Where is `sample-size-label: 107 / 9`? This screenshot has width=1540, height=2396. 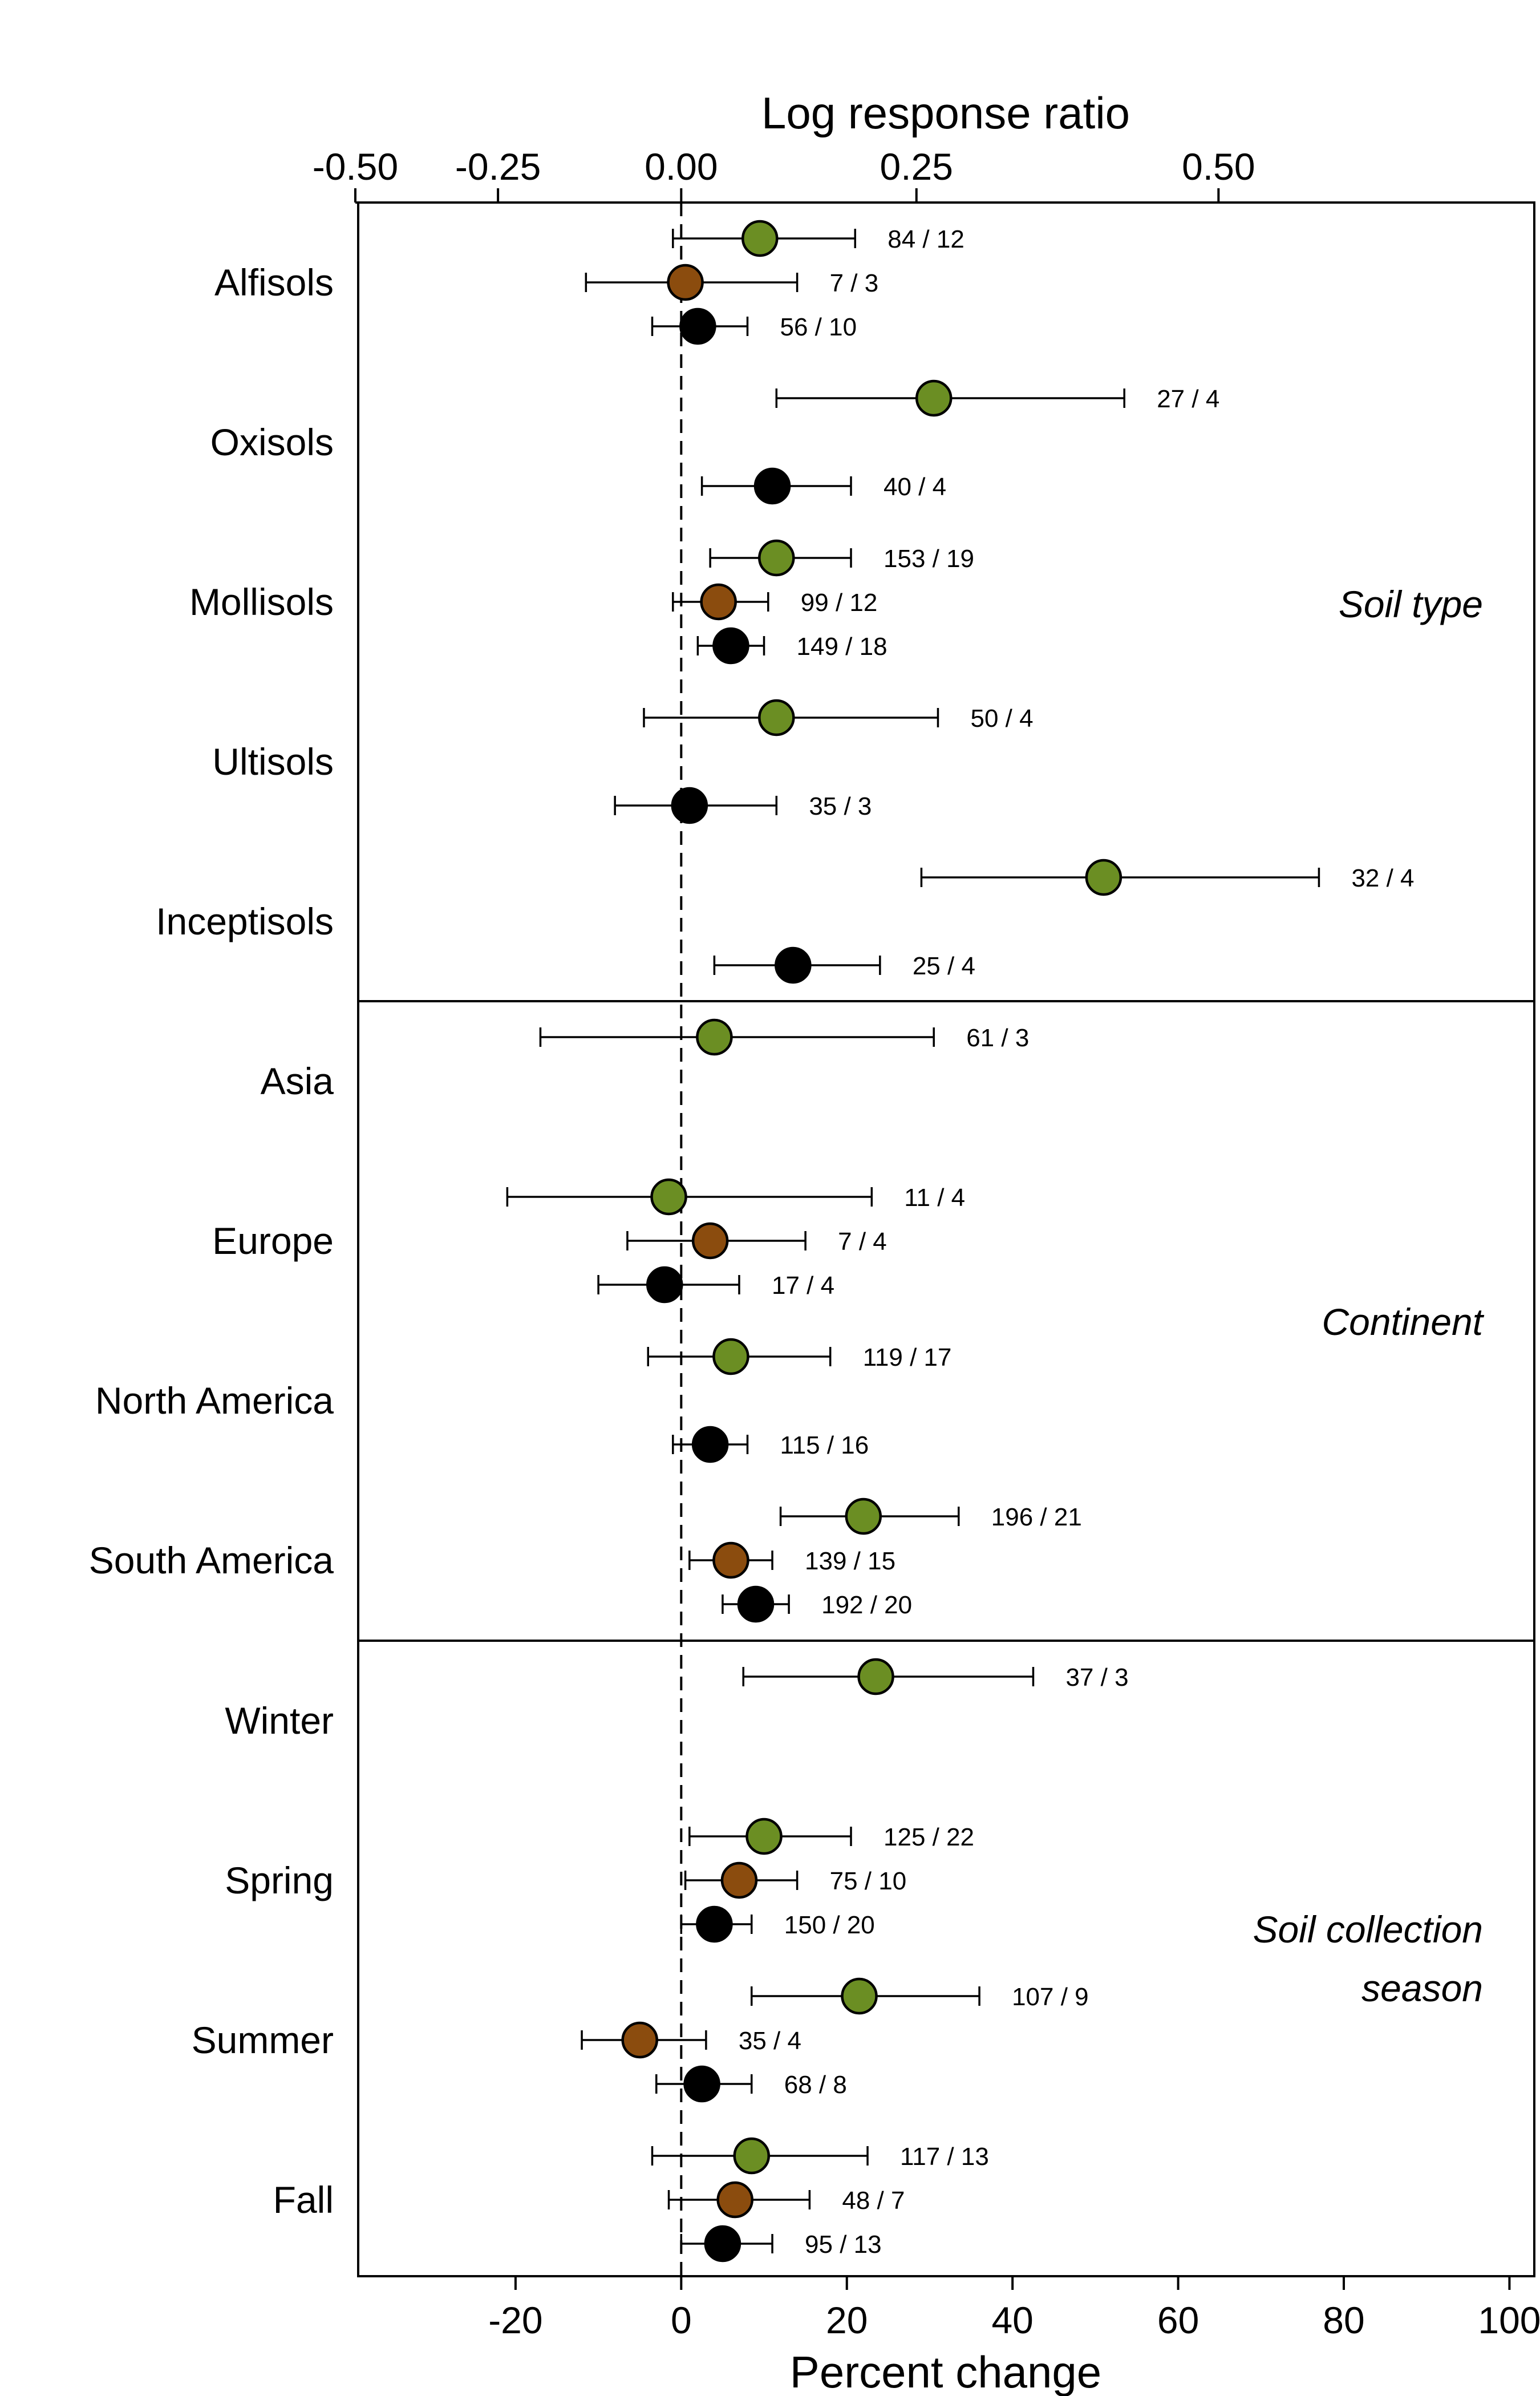
sample-size-label: 107 / 9 is located at coordinates (1050, 1997).